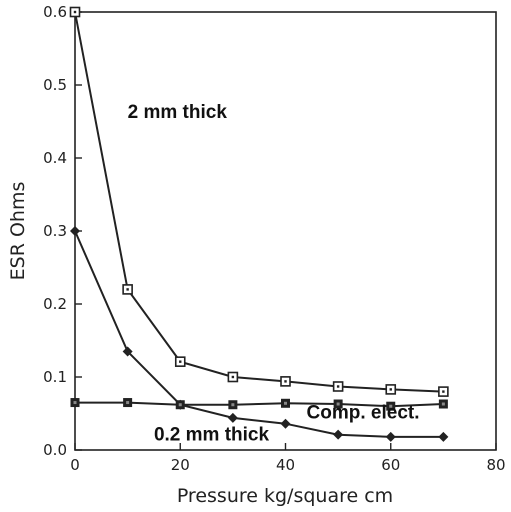 This screenshot has height=512, width=511. Describe the element at coordinates (178, 112) in the screenshot. I see `series-annotation: 2 mm thick` at that location.